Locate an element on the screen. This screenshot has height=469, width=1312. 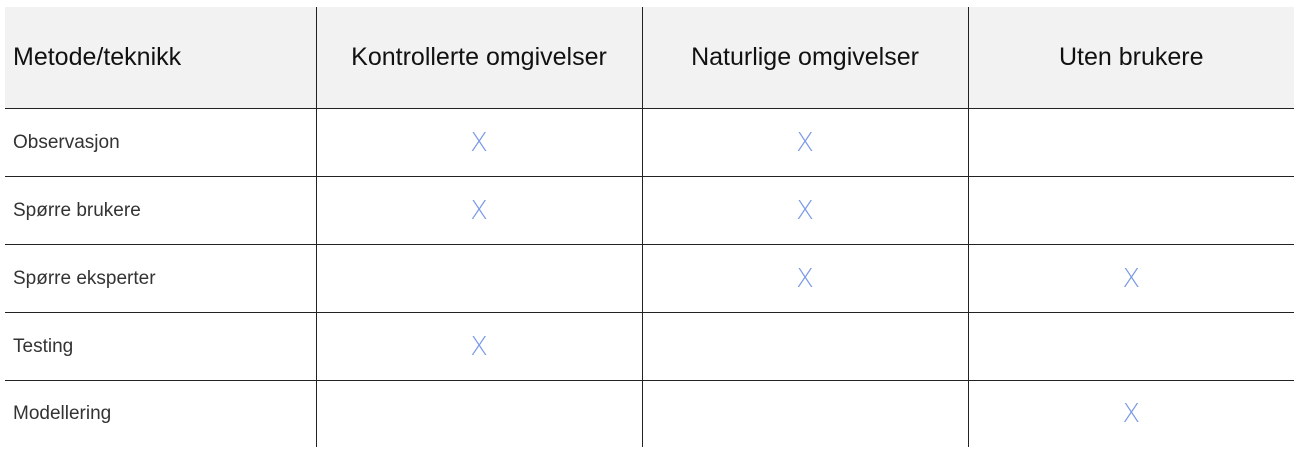
row-label: Spørre brukere is located at coordinates (160, 210).